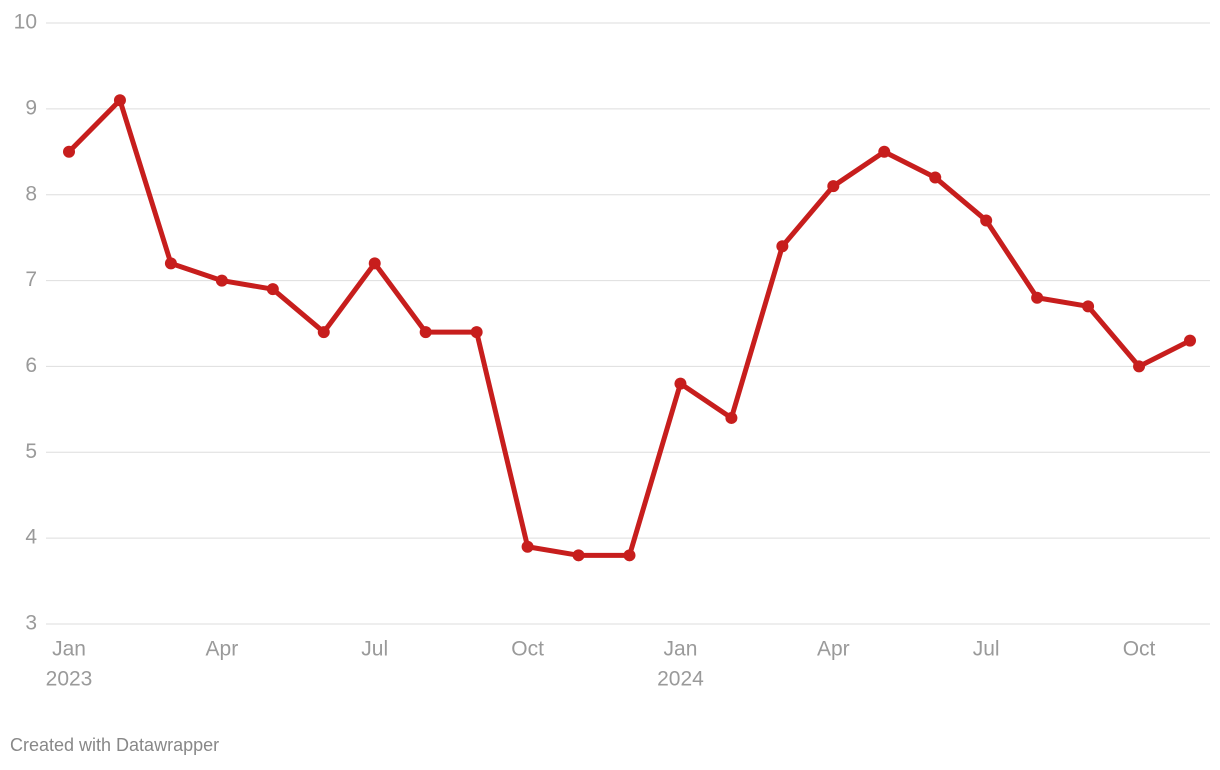  I want to click on x-year-label: 2024, so click(680, 679).